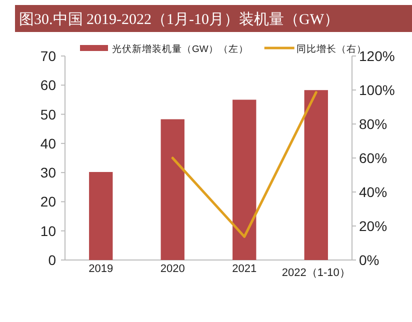 Image resolution: width=412 pixels, height=322 pixels. Describe the element at coordinates (179, 19) in the screenshot. I see `chart-title: 图30.中国 2019-2022（1月-10月）装机量（GW）` at that location.